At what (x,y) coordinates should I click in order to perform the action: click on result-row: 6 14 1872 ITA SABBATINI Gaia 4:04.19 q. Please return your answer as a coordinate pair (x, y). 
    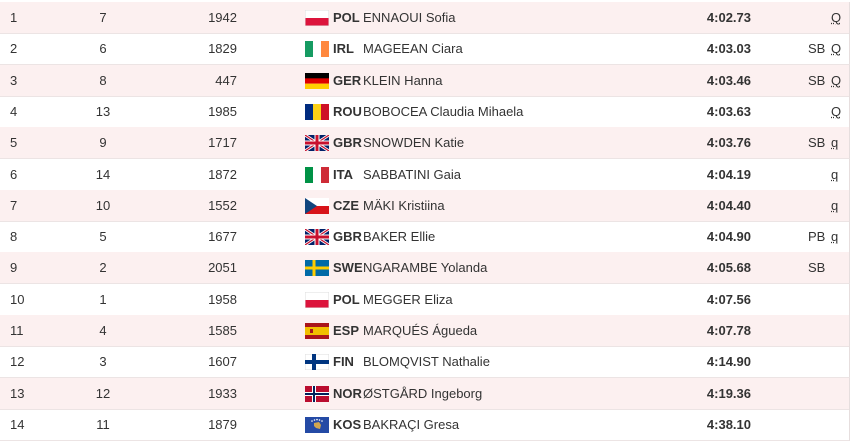
    Looking at the image, I should click on (425, 174).